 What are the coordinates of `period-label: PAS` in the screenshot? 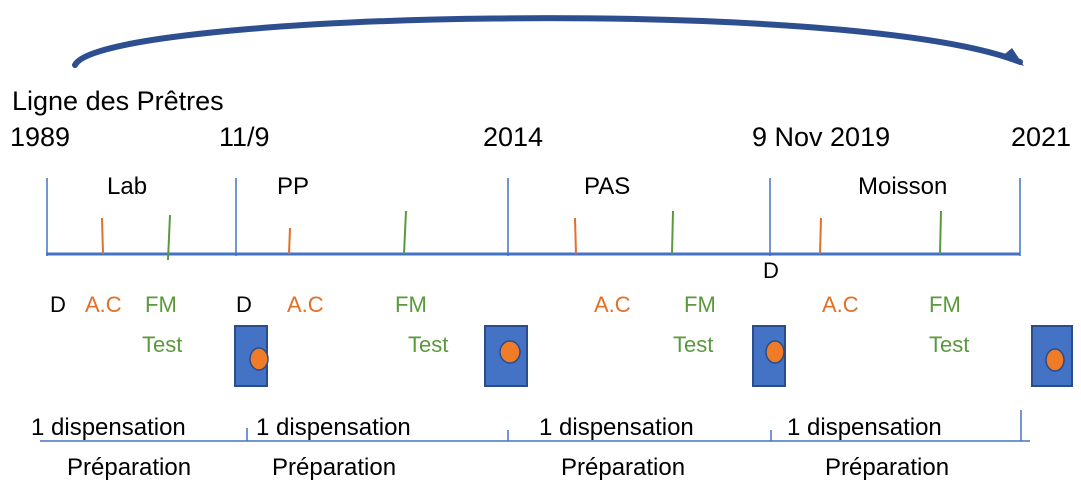 It's located at (607, 186).